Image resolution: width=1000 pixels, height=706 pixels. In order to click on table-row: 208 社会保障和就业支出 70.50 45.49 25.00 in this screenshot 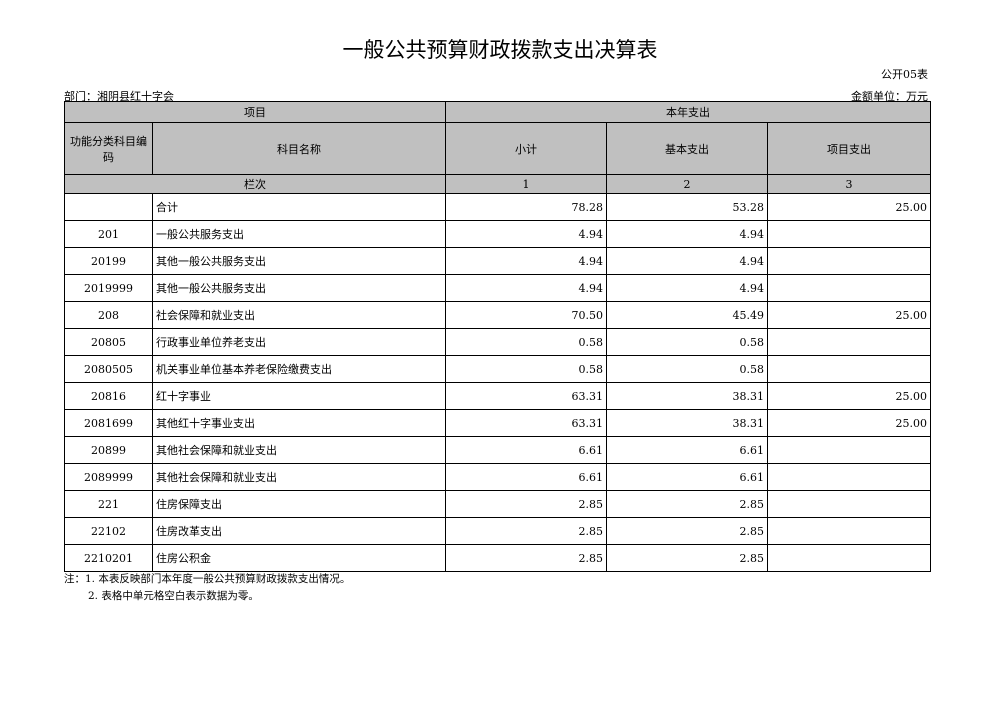, I will do `click(497, 315)`.